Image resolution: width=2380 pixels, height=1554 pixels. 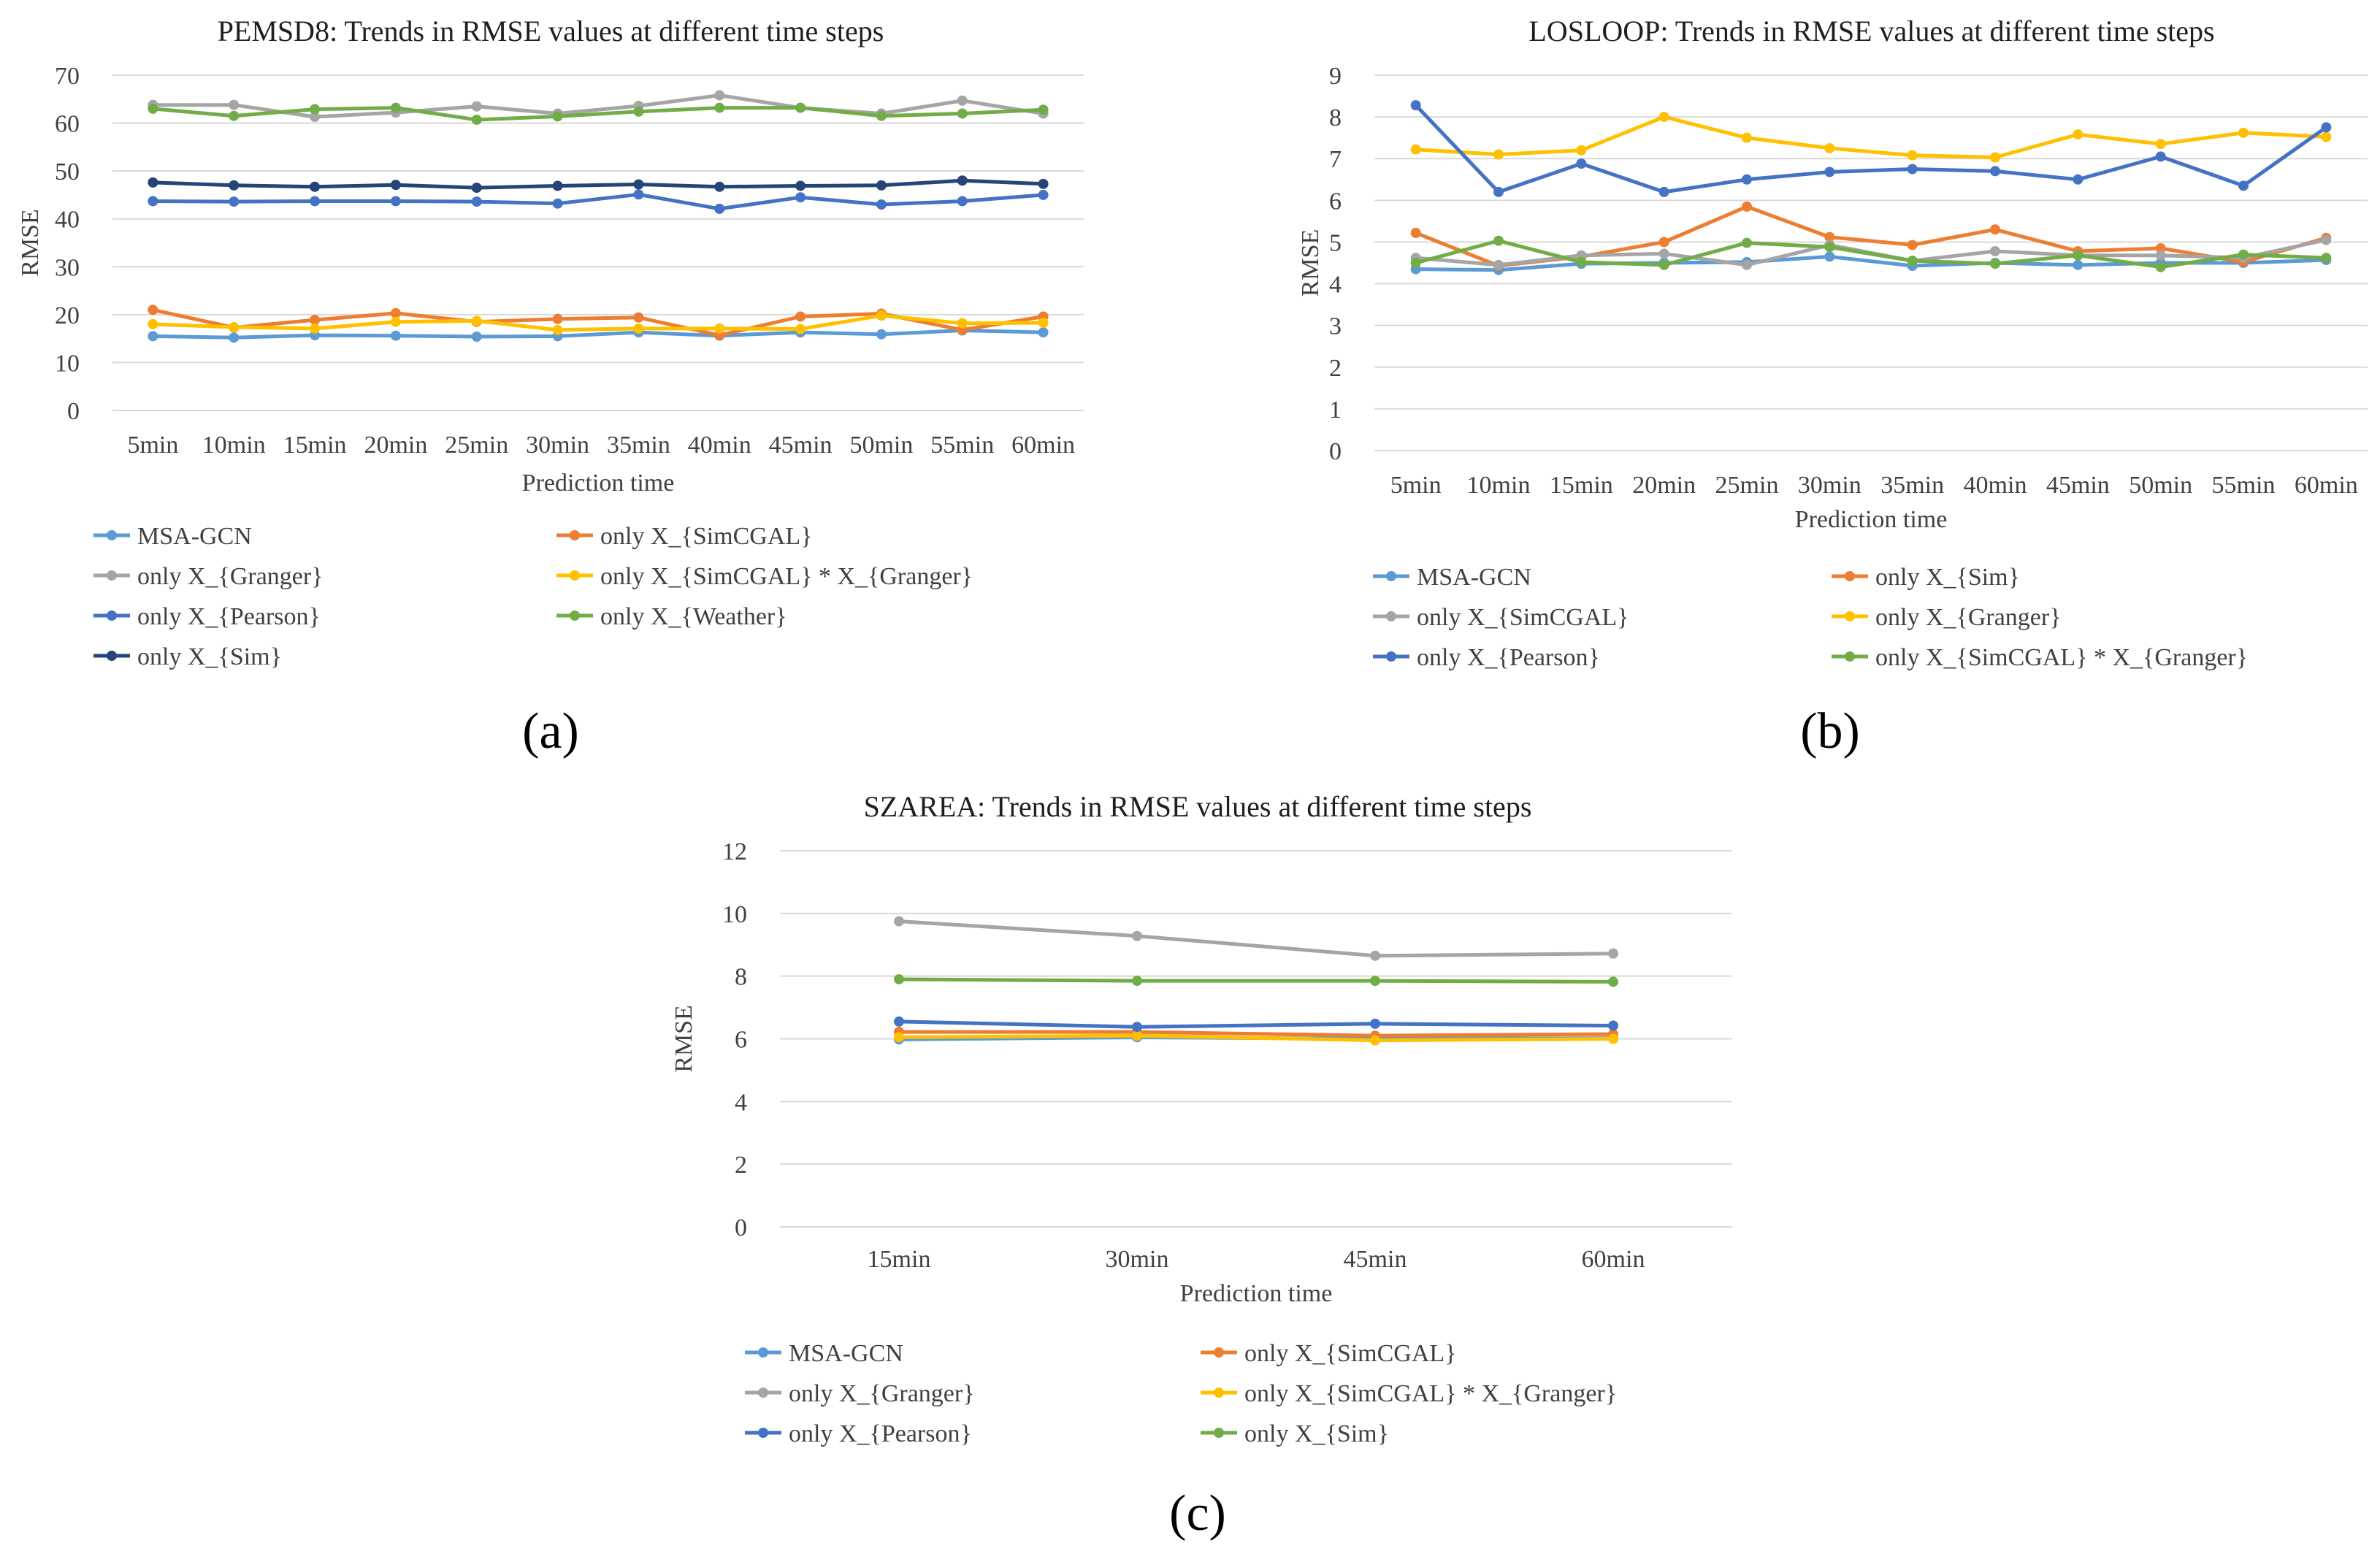 What do you see at coordinates (1335, 285) in the screenshot?
I see `y-tick-label: 4` at bounding box center [1335, 285].